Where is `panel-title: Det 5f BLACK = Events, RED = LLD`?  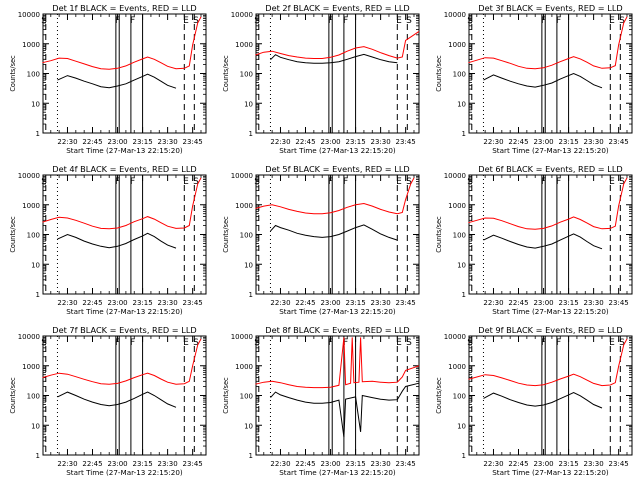 panel-title: Det 5f BLACK = Events, RED = LLD is located at coordinates (337, 169).